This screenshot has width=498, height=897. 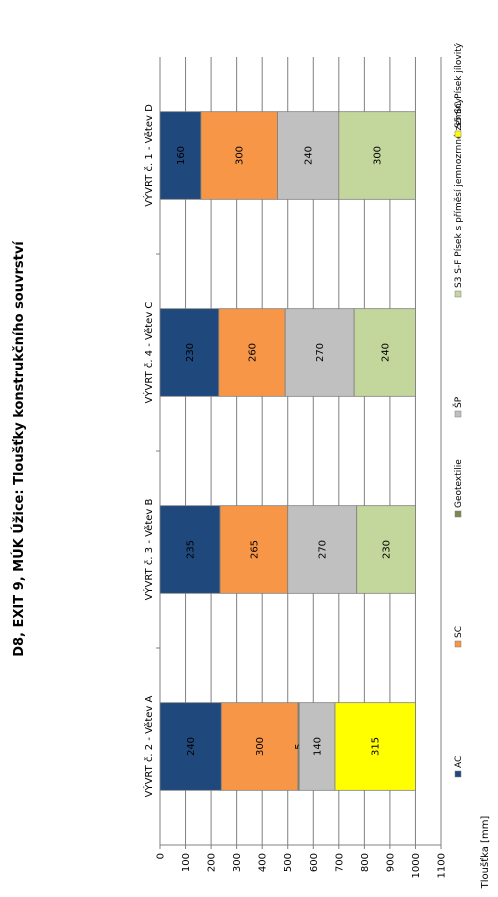 What do you see at coordinates (148, 353) in the screenshot?
I see `category-label: VÝVRT č. 4 - Větev C` at bounding box center [148, 353].